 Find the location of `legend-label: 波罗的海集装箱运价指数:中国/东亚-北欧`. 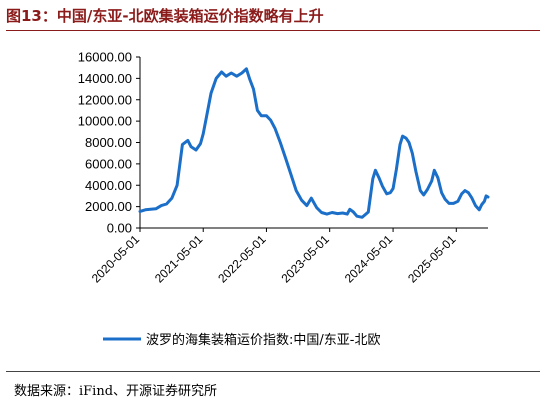

legend-label: 波罗的海集装箱运价指数:中国/东亚-北欧 is located at coordinates (263, 340).